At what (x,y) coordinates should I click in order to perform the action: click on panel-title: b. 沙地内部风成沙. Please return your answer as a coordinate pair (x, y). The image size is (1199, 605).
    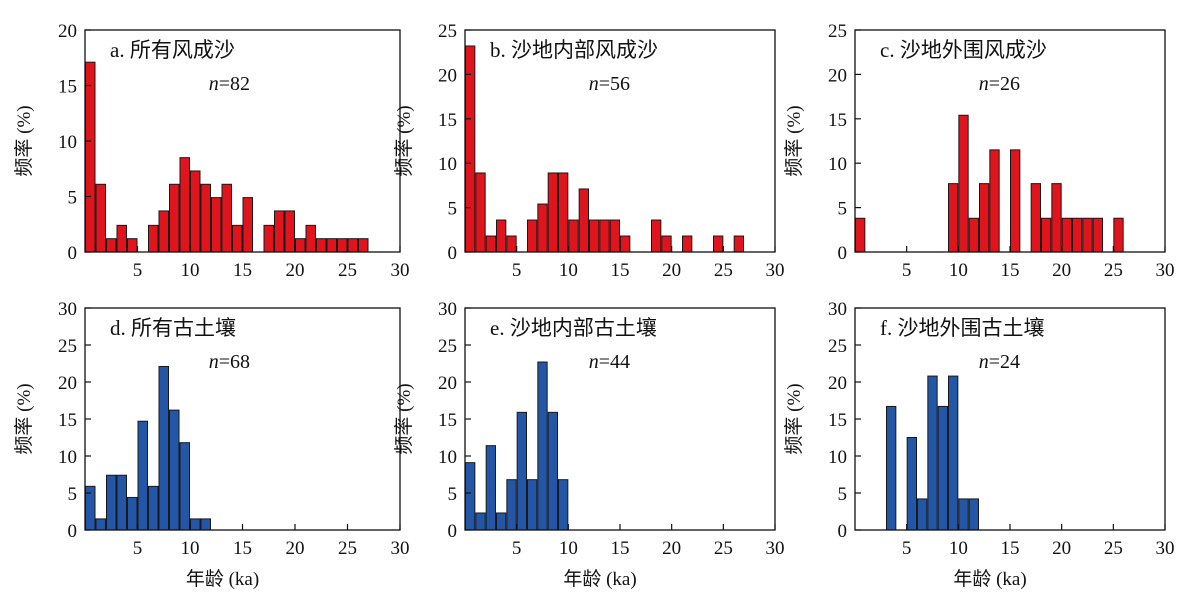
    Looking at the image, I should click on (574, 50).